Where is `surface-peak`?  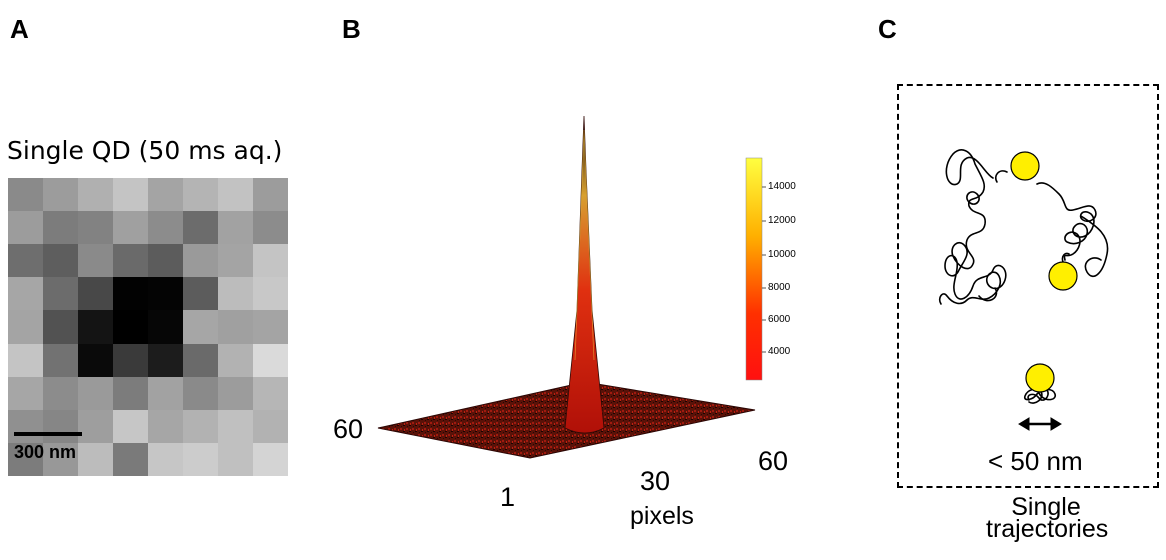
surface-peak is located at coordinates (584, 274).